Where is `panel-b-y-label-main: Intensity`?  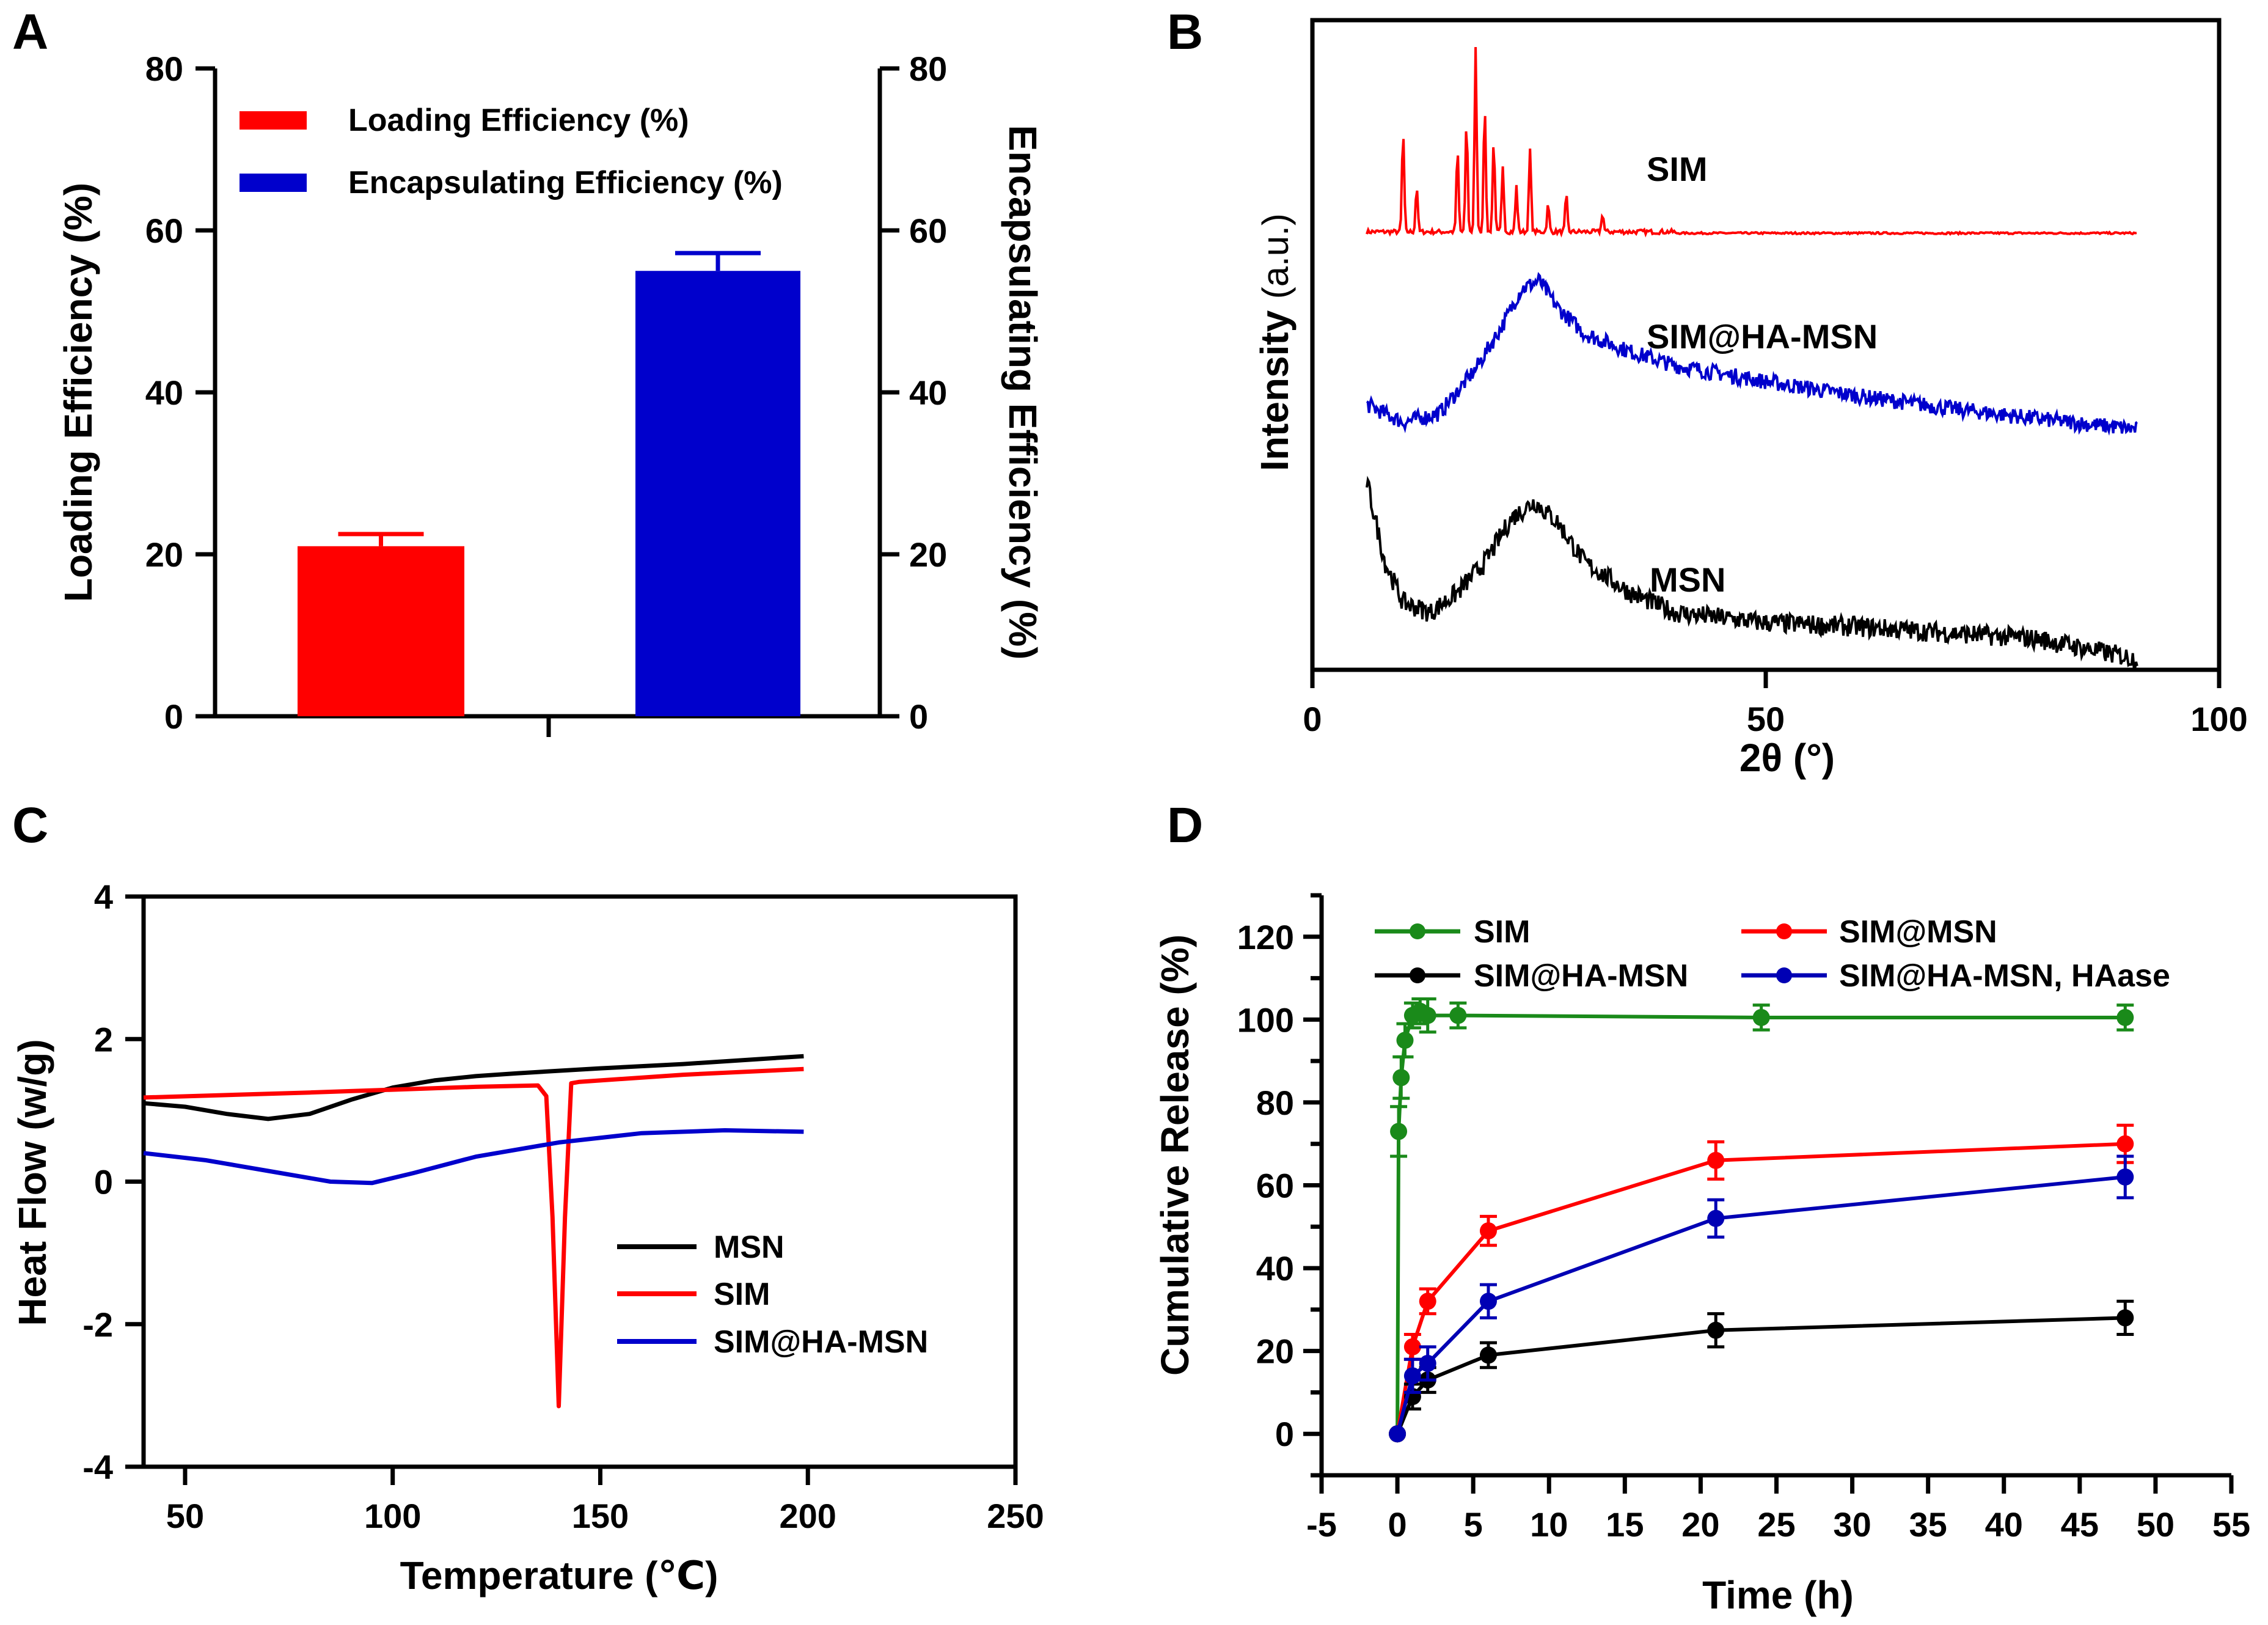 panel-b-y-label-main: Intensity is located at coordinates (1275, 390).